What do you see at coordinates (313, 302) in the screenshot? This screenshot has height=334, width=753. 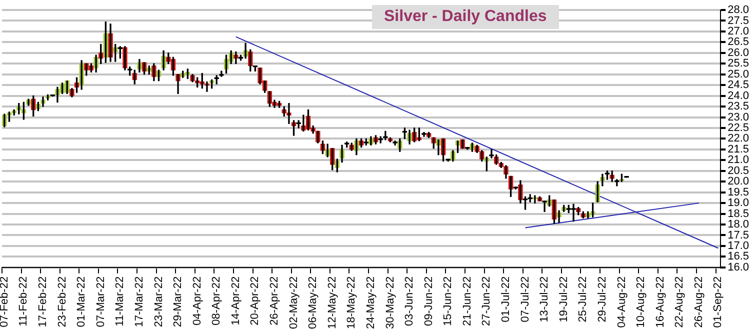 I see `x-tick-label: 06-May-22` at bounding box center [313, 302].